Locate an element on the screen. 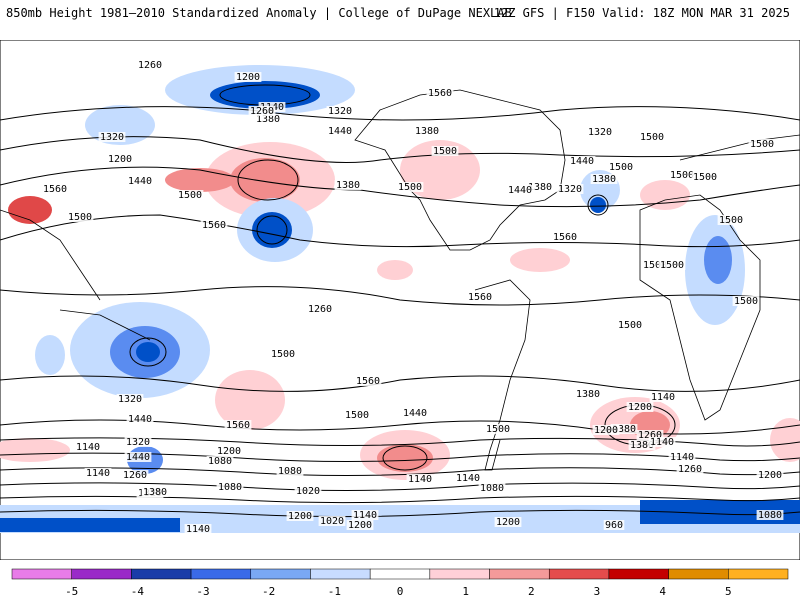 The image size is (800, 600). contour-low-spac is located at coordinates (148, 352).